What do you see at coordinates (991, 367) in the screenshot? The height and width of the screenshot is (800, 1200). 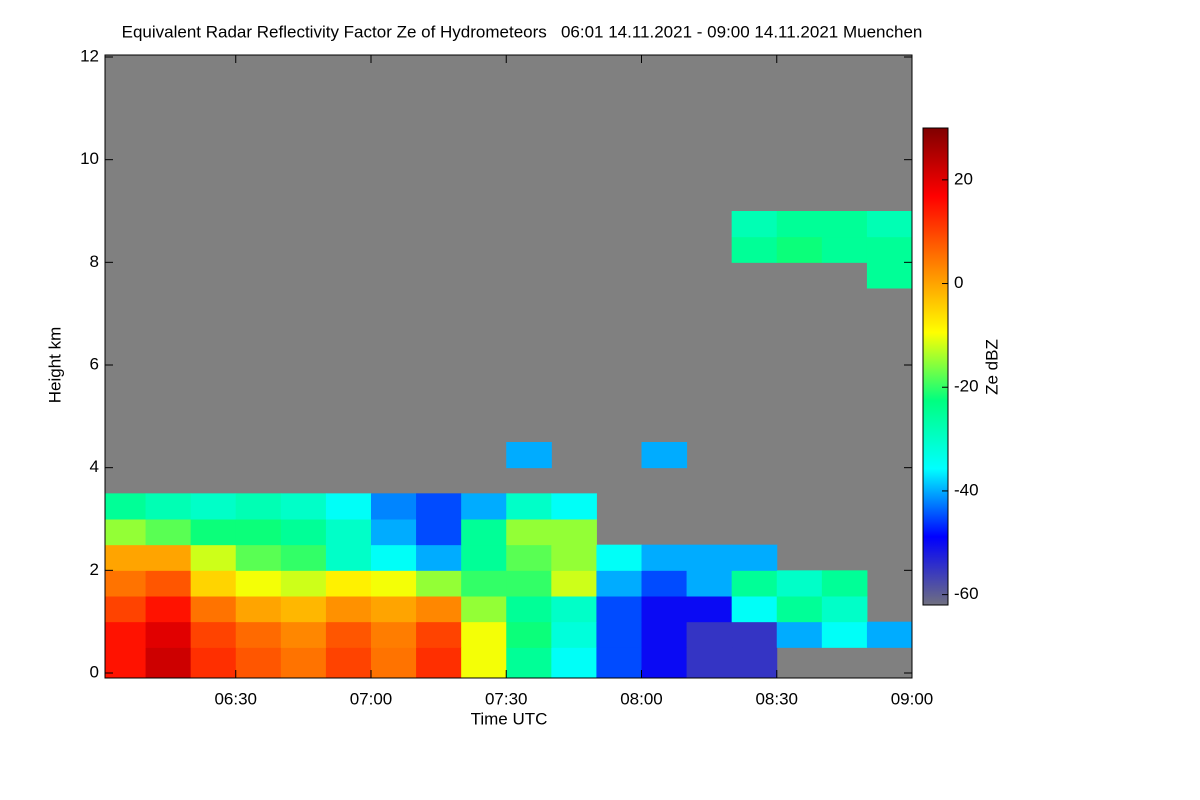 I see `colorbar-label: Ze dBZ` at bounding box center [991, 367].